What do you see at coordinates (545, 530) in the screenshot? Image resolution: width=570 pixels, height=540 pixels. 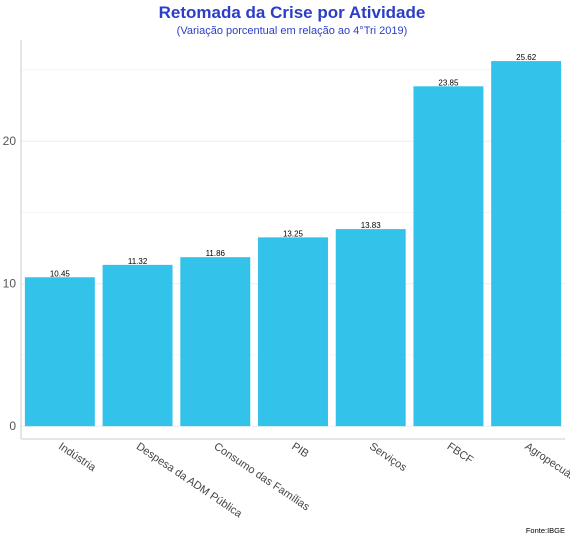 I see `source-note: Fonte:IBGE` at bounding box center [545, 530].